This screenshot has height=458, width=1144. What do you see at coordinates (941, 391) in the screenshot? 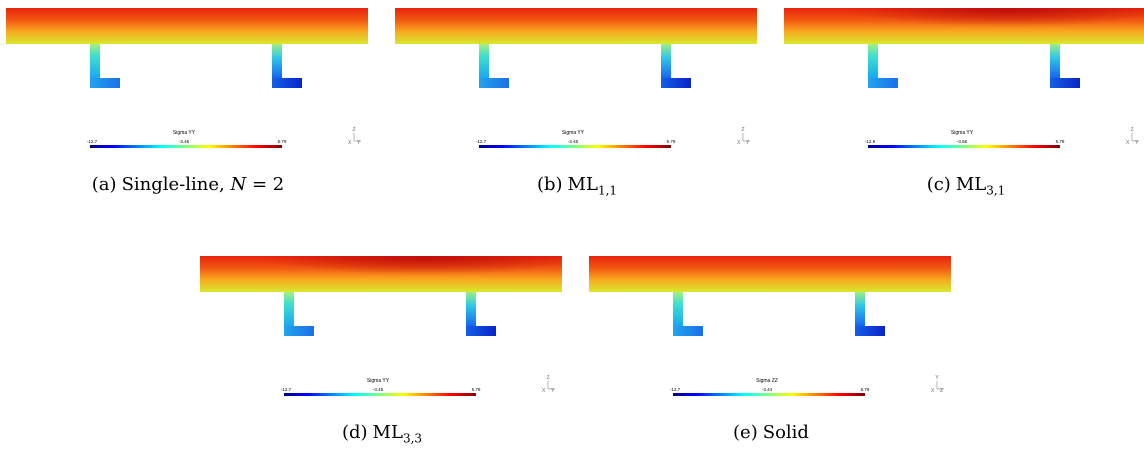
I see `axis-right-label: Z` at bounding box center [941, 391].